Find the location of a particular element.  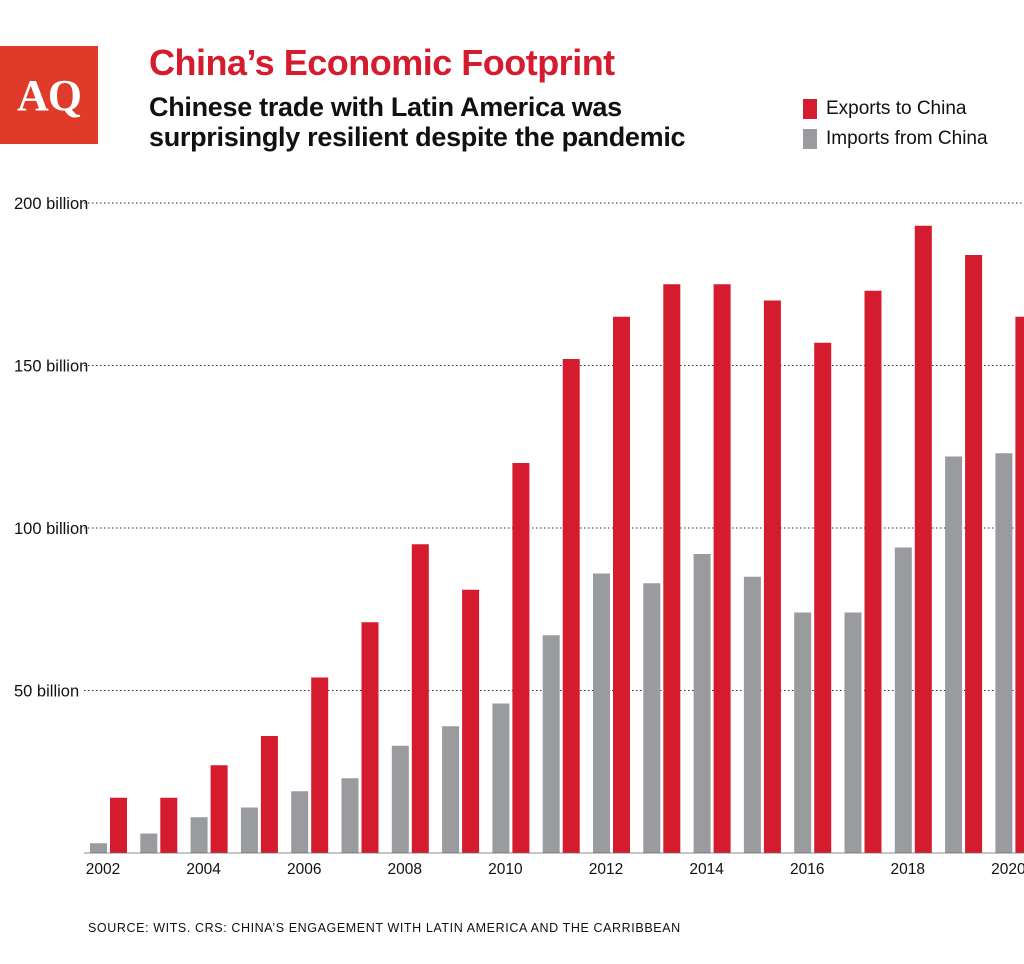

aq-logo: AQ is located at coordinates (49, 95).